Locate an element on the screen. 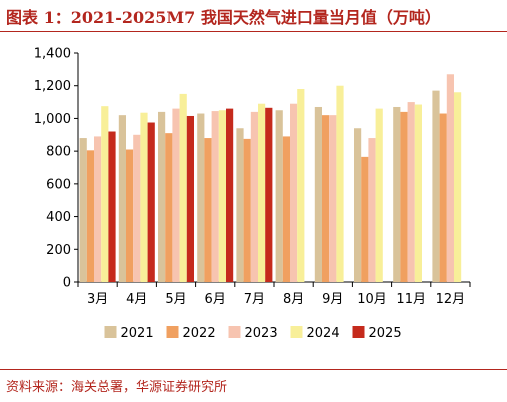 Image resolution: width=507 pixels, height=402 pixels. legend-swatch-2022 is located at coordinates (172, 332).